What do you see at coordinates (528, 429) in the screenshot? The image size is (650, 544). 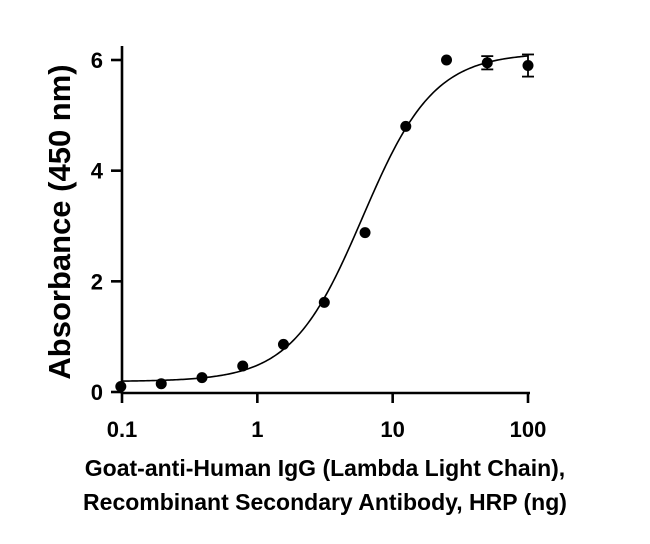 I see `x-tick-label-3: 100` at bounding box center [528, 429].